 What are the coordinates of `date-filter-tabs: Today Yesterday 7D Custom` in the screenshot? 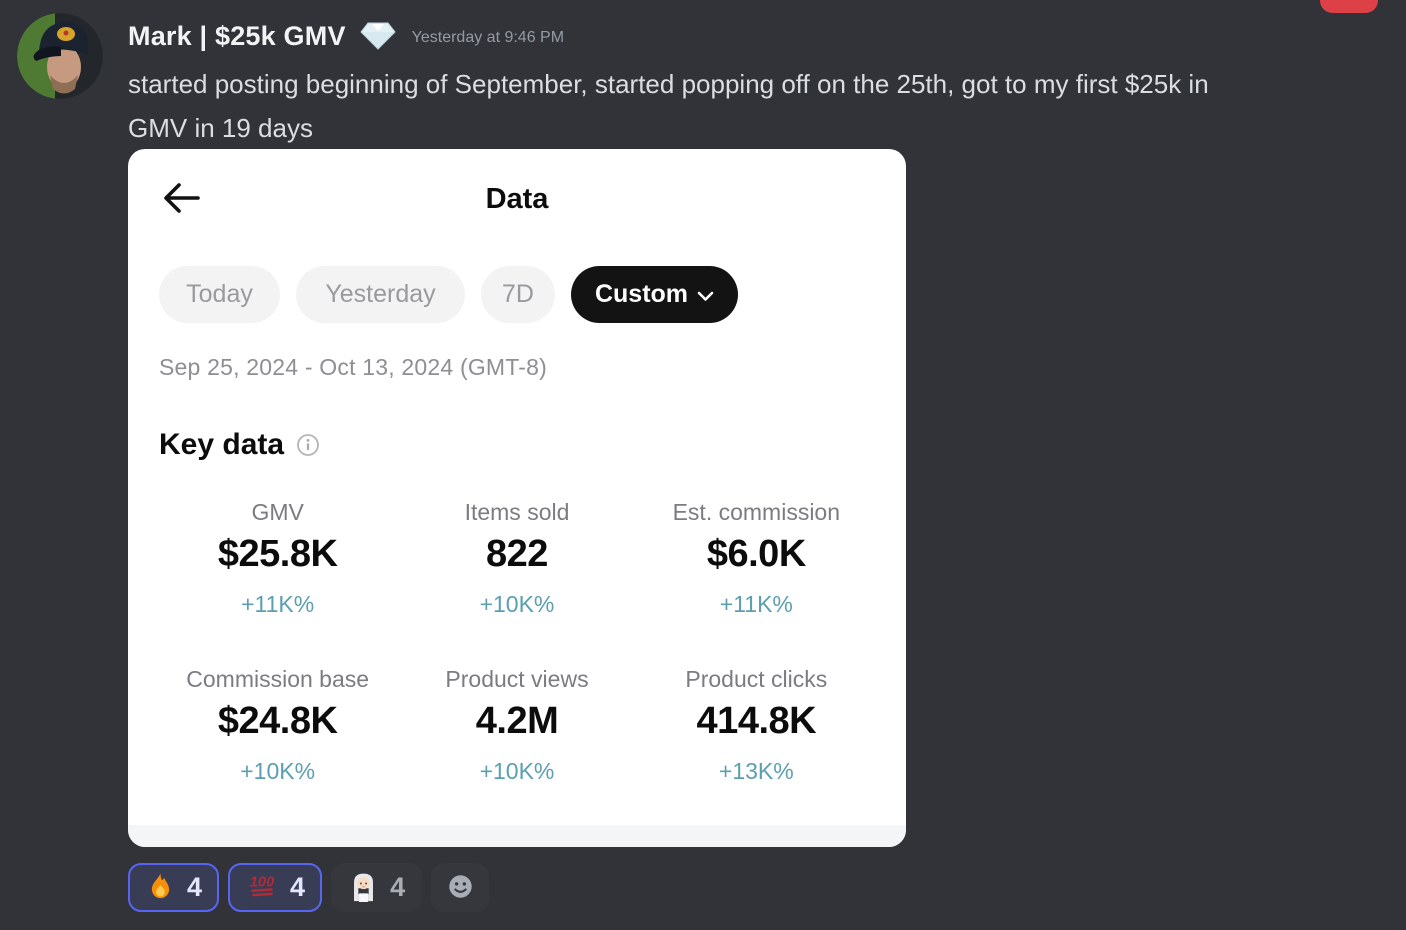 It's located at (517, 294).